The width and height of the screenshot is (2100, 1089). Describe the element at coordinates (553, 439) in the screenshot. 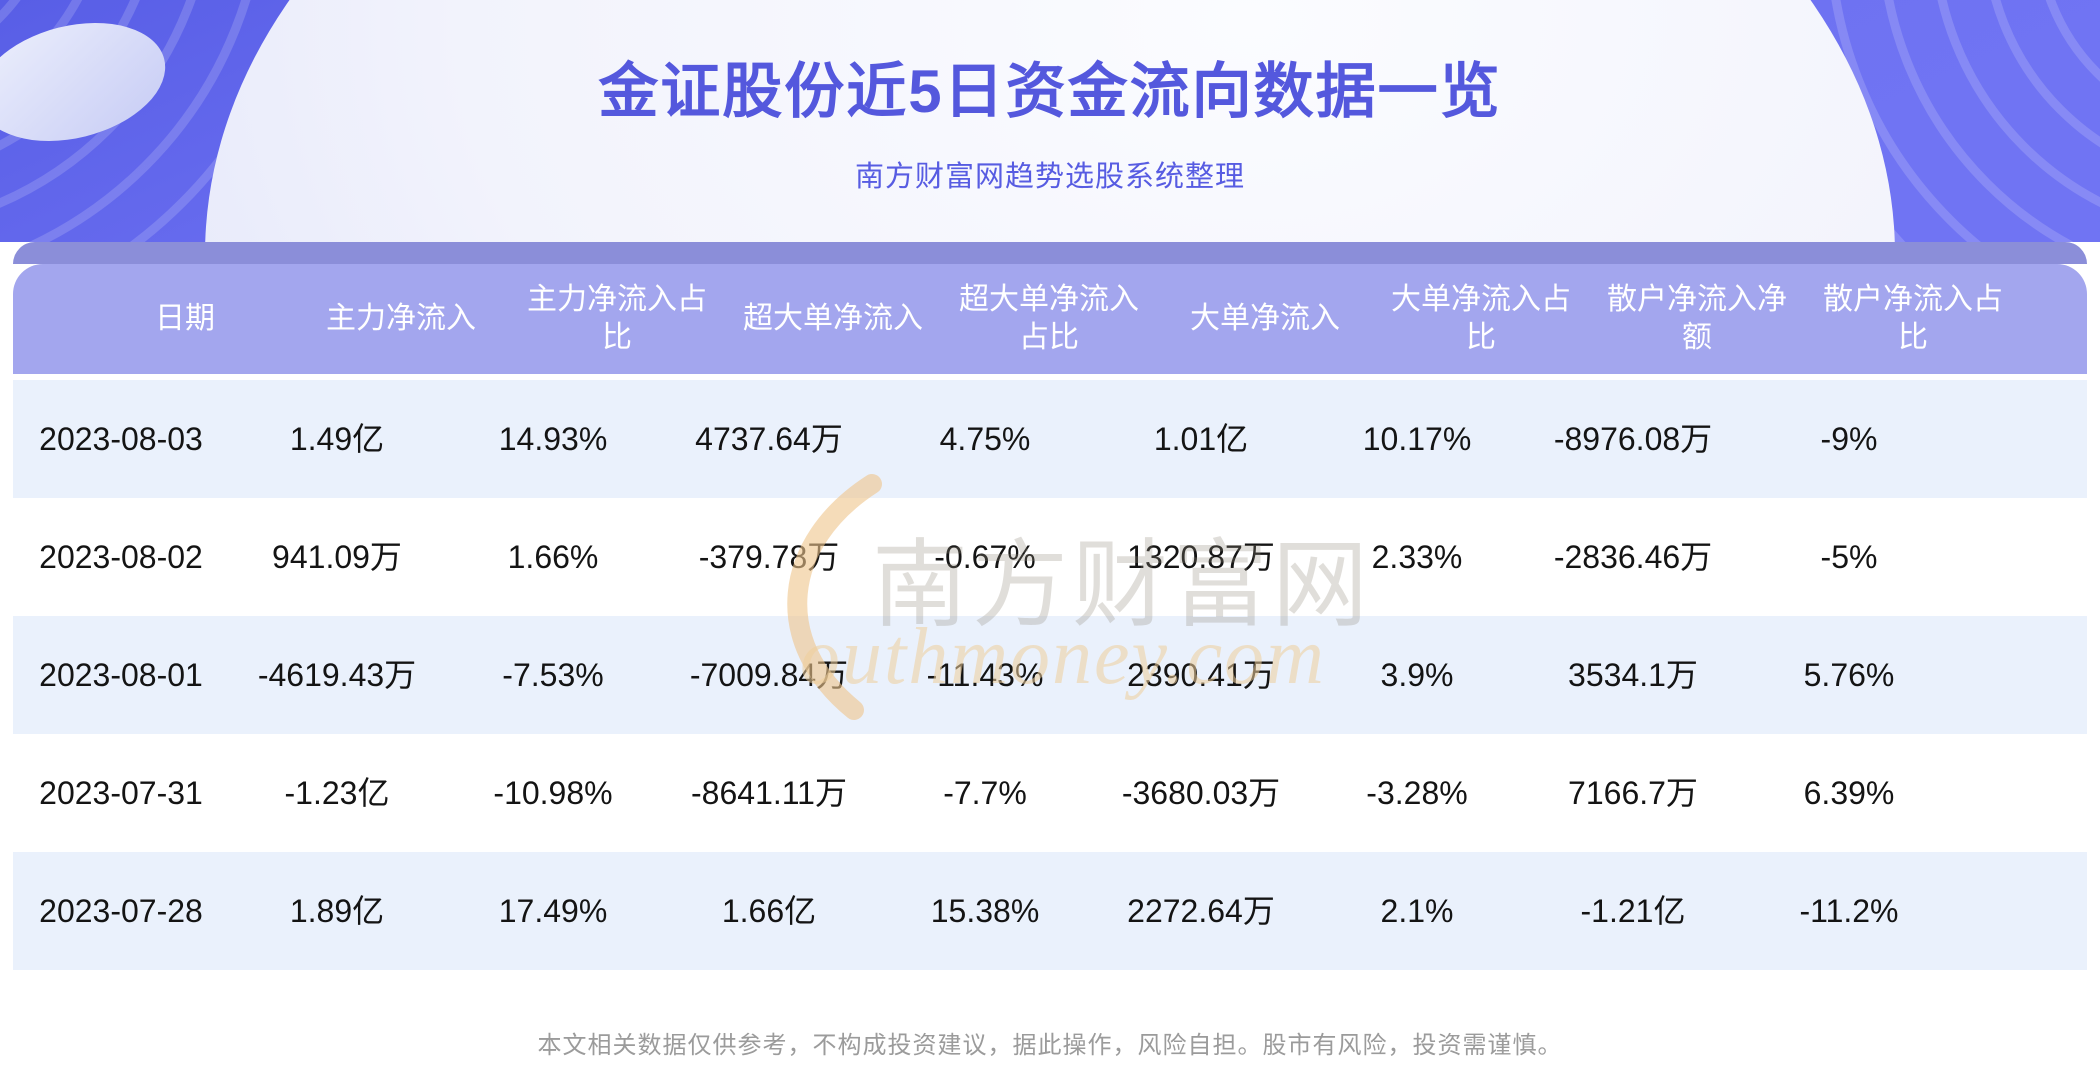

I see `value-cell: 14.93%` at that location.